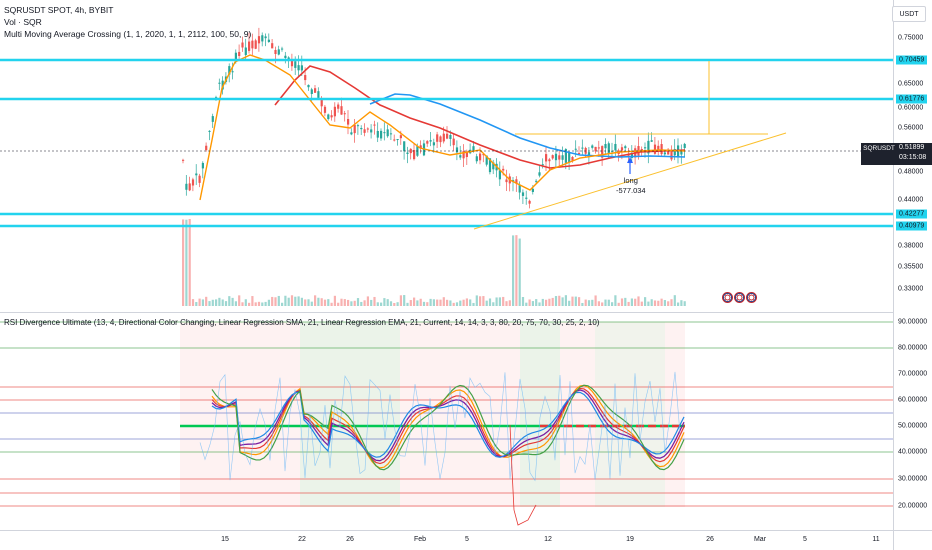  I want to click on oscillator-tick-label: 90.00000, so click(913, 322).